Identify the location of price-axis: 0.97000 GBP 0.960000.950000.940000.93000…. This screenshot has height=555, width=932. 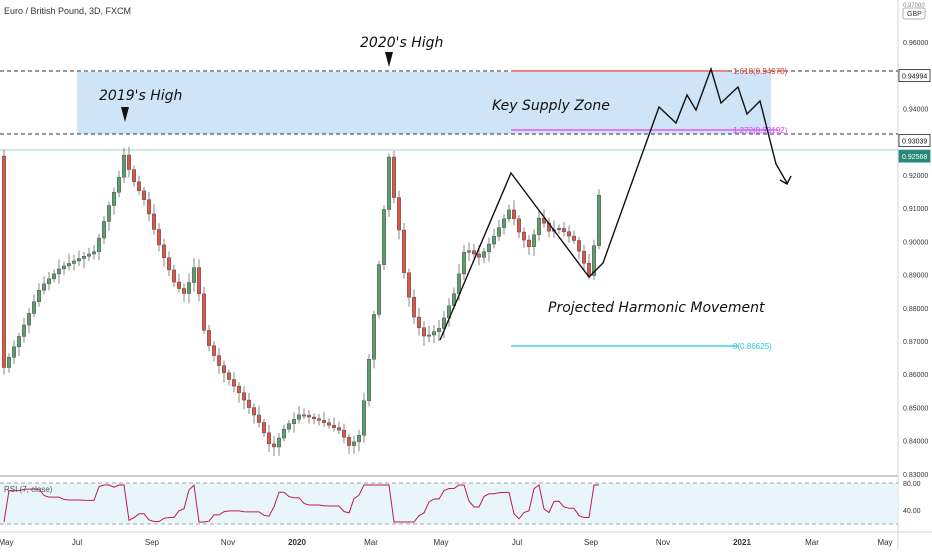
(914, 241).